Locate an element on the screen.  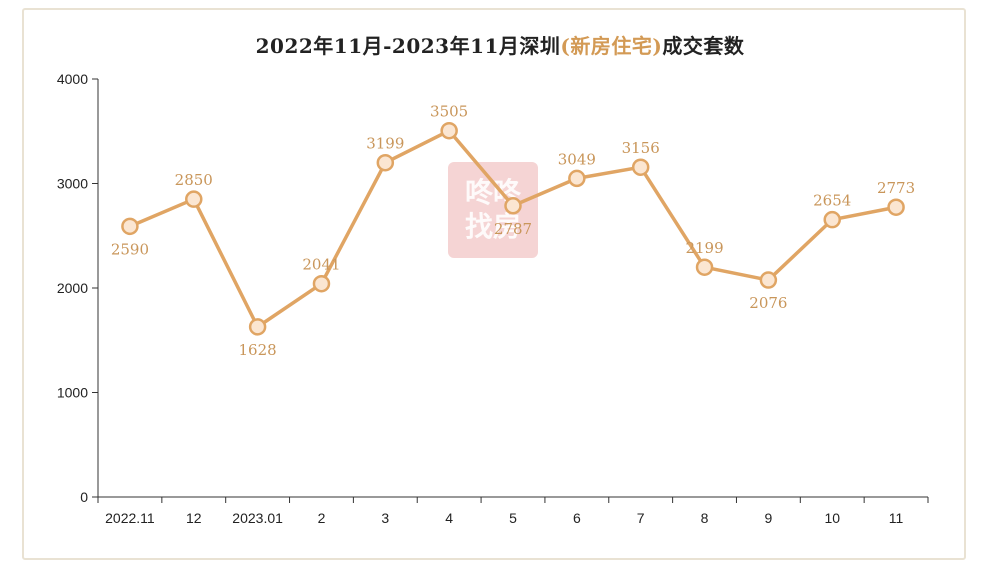
x-tick-label: 6 is located at coordinates (577, 518).